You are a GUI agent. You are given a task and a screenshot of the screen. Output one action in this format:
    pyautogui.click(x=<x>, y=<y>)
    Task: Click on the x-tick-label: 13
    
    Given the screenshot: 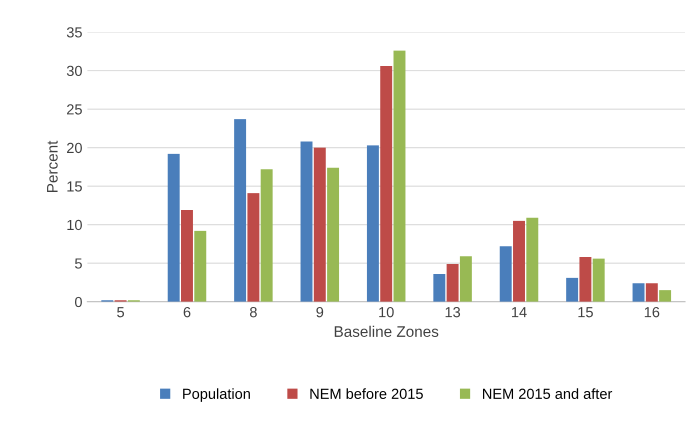 What is the action you would take?
    pyautogui.click(x=453, y=312)
    